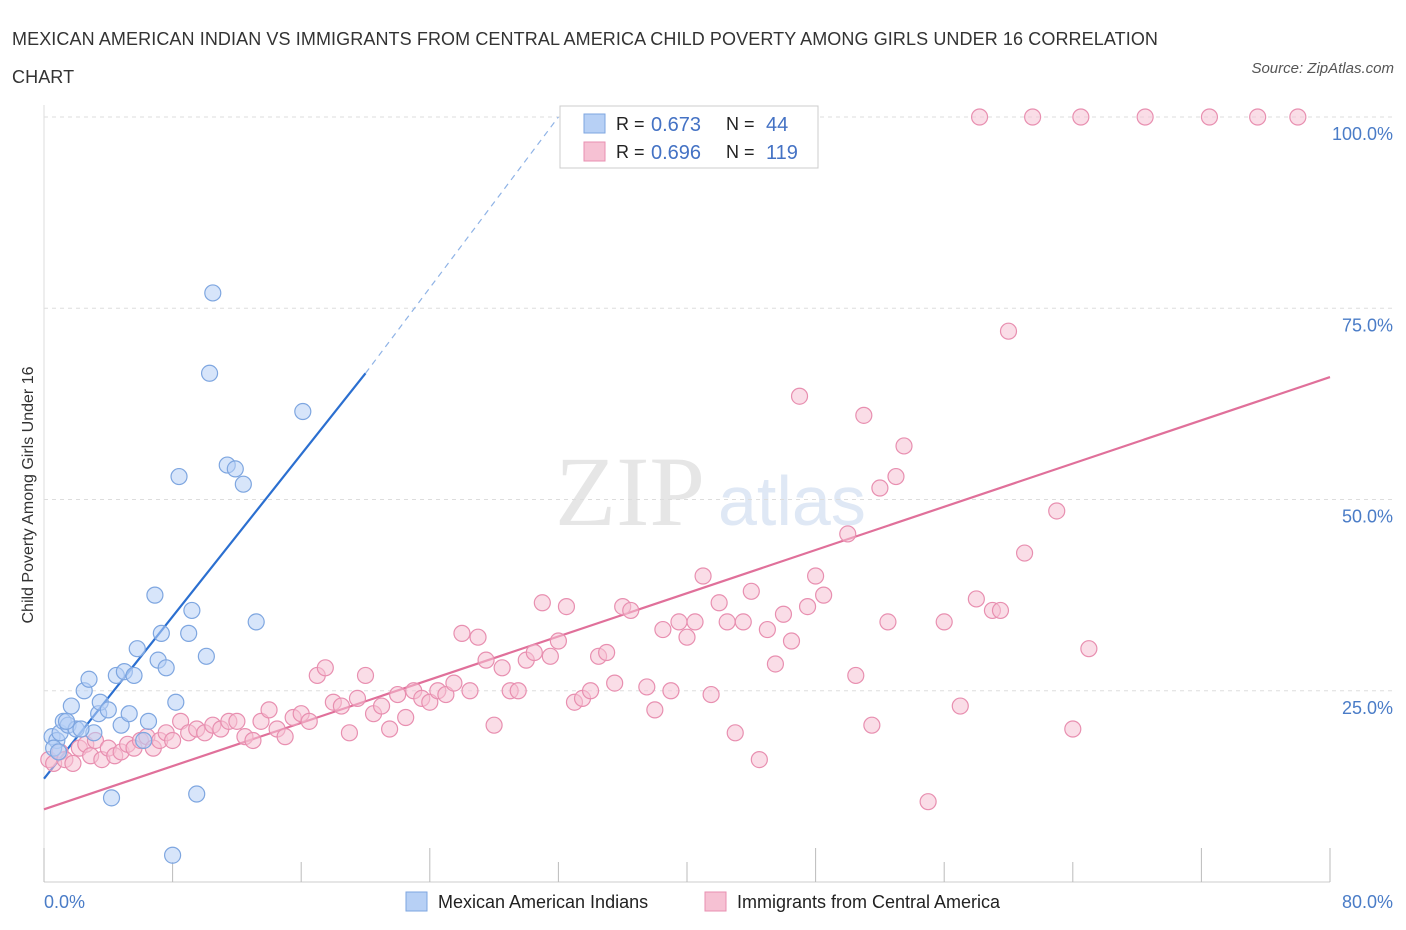 This screenshot has height=930, width=1406. What do you see at coordinates (792, 501) in the screenshot?
I see `watermark-atlas: atlas` at bounding box center [792, 501].